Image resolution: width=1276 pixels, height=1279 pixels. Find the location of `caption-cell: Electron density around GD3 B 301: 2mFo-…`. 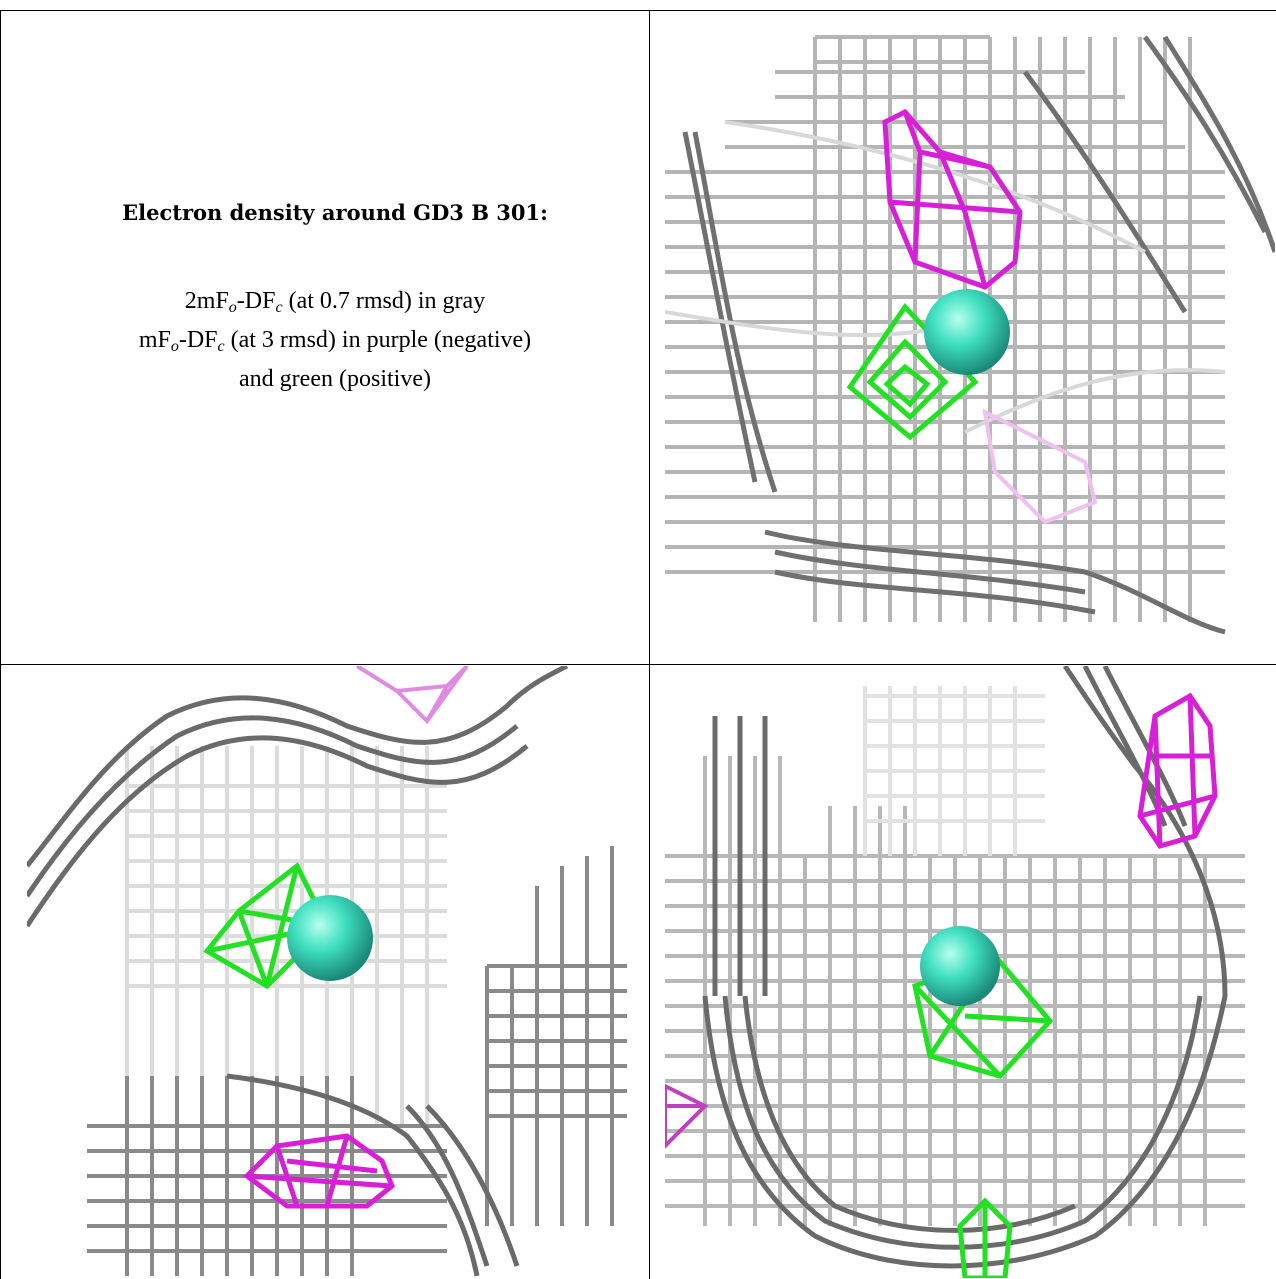

caption-cell: Electron density around GD3 B 301: 2mFo-… is located at coordinates (335, 298).